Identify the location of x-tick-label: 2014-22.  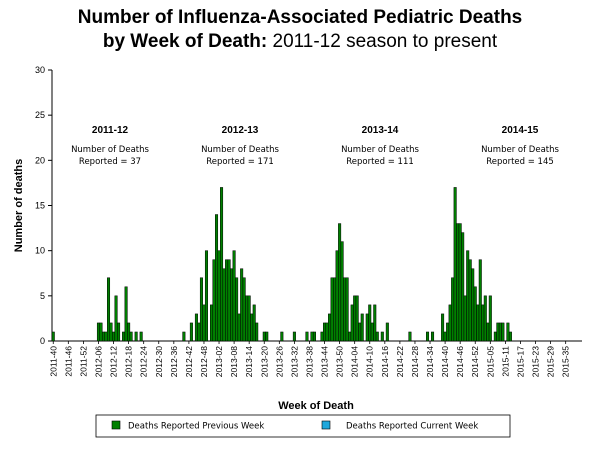
(400, 361).